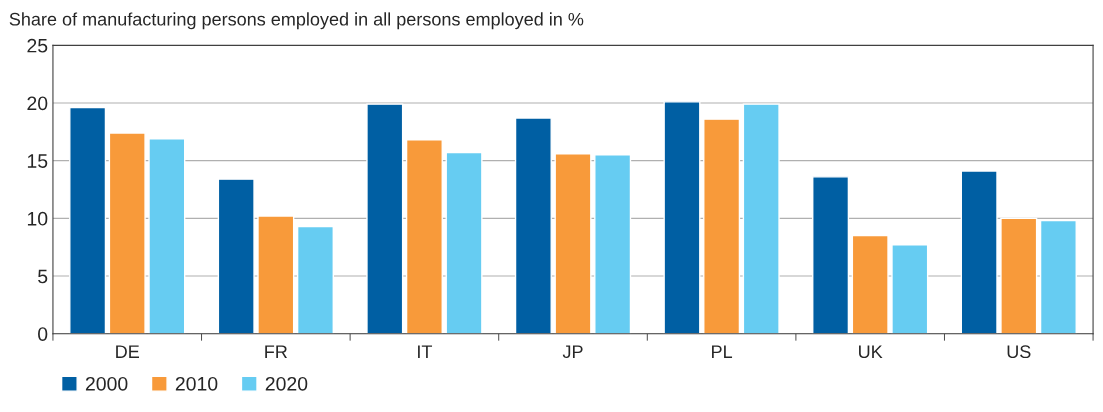 This screenshot has height=412, width=1103. What do you see at coordinates (37, 218) in the screenshot?
I see `y-tick-label: 10` at bounding box center [37, 218].